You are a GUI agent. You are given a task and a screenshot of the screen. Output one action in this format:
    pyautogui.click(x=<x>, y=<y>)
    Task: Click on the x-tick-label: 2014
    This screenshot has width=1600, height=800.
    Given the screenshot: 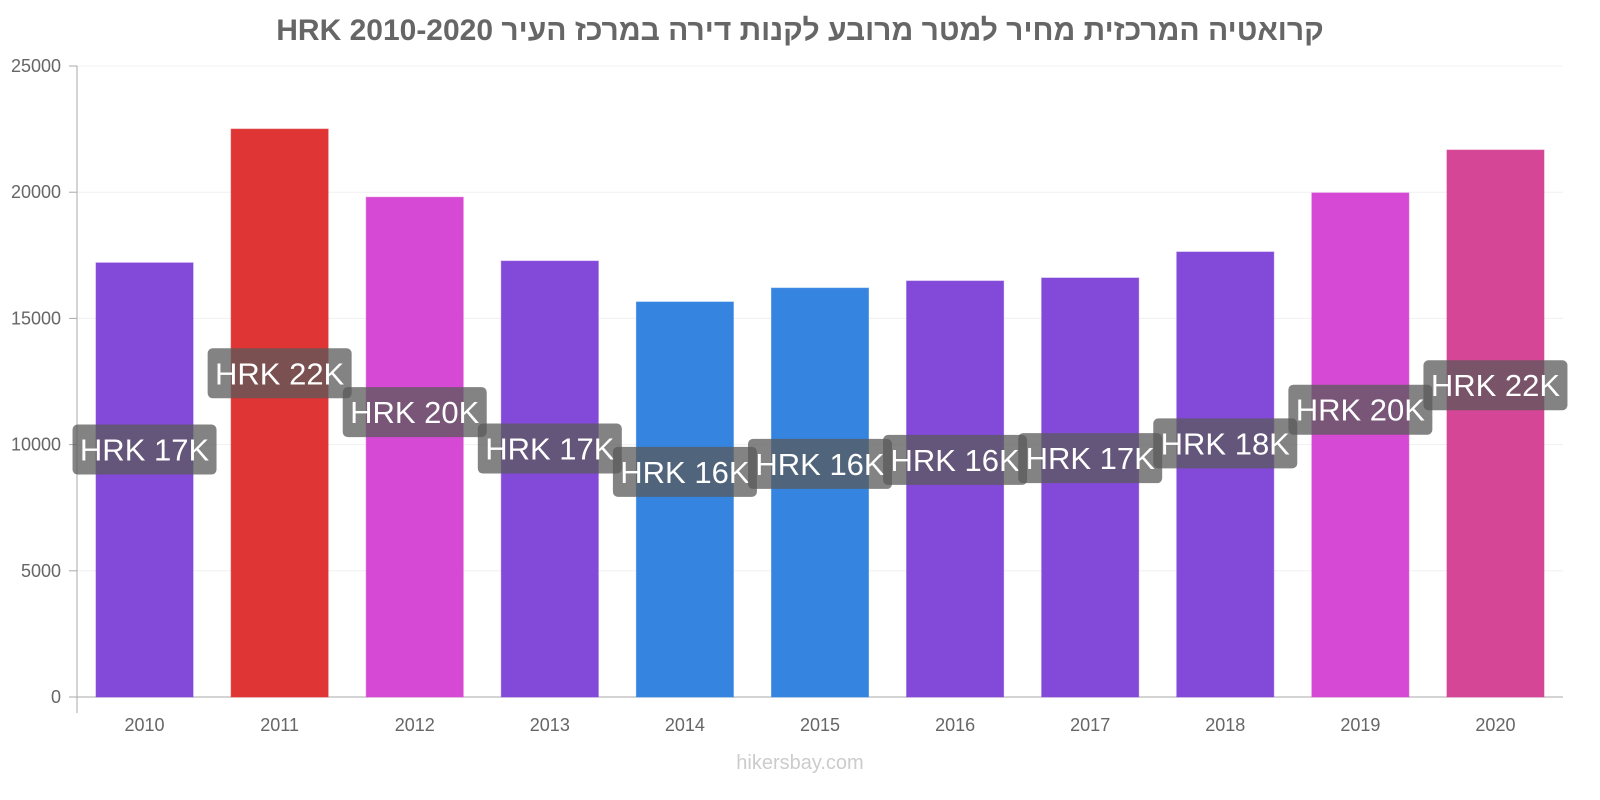 What is the action you would take?
    pyautogui.click(x=685, y=725)
    